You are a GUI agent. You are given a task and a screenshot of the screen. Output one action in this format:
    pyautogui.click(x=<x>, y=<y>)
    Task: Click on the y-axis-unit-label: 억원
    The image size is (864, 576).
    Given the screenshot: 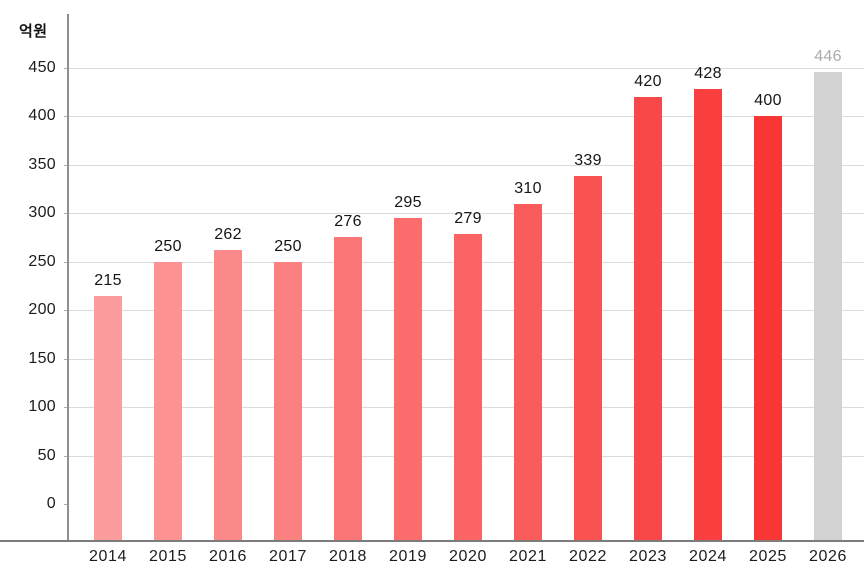 What is the action you would take?
    pyautogui.click(x=33, y=31)
    